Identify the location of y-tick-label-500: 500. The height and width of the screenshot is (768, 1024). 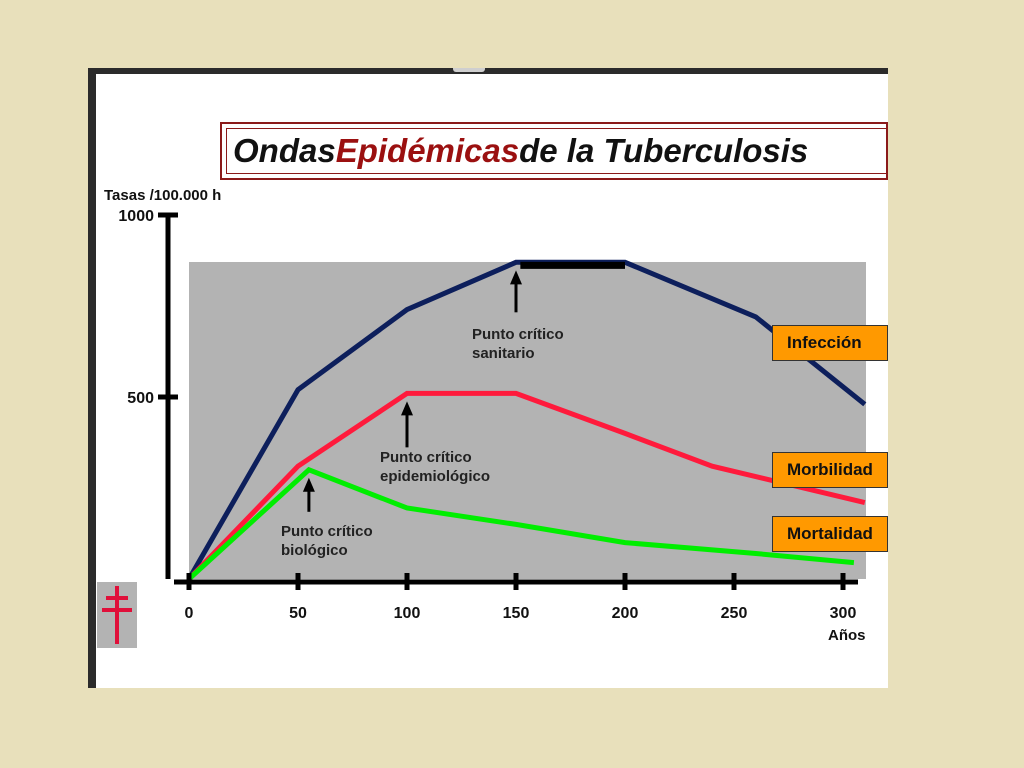
(140, 398).